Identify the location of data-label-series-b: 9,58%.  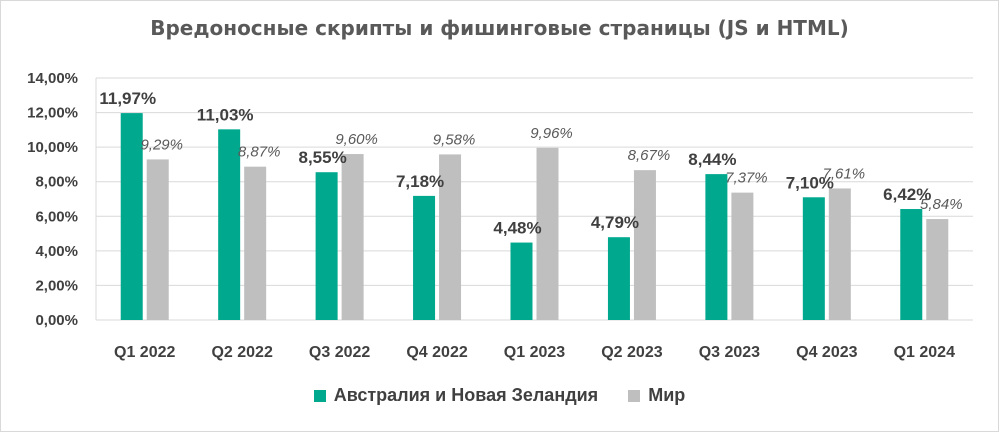
(454, 139).